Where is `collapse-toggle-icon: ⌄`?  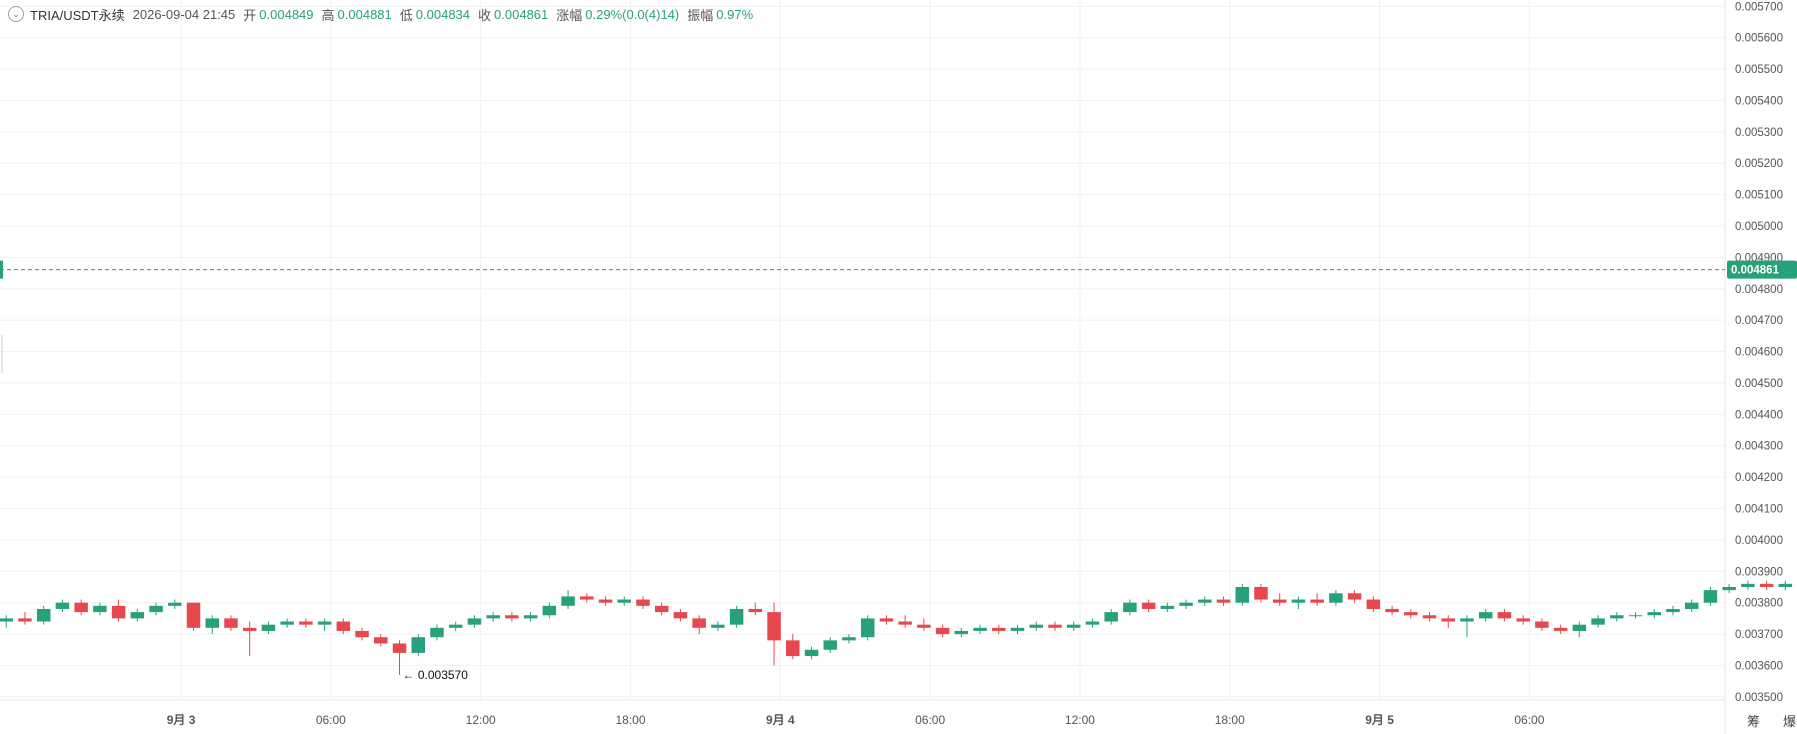 collapse-toggle-icon: ⌄ is located at coordinates (16, 14).